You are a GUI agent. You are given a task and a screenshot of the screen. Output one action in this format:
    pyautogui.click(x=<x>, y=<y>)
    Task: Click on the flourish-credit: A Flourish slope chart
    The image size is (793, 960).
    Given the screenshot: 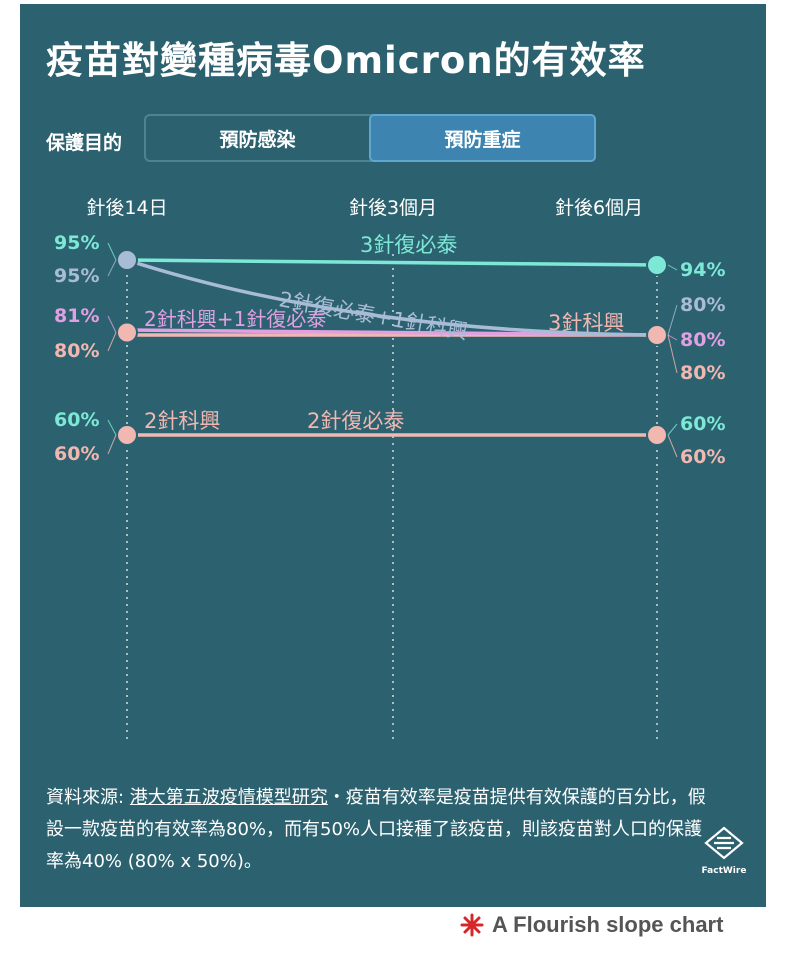 What is the action you would take?
    pyautogui.click(x=591, y=925)
    